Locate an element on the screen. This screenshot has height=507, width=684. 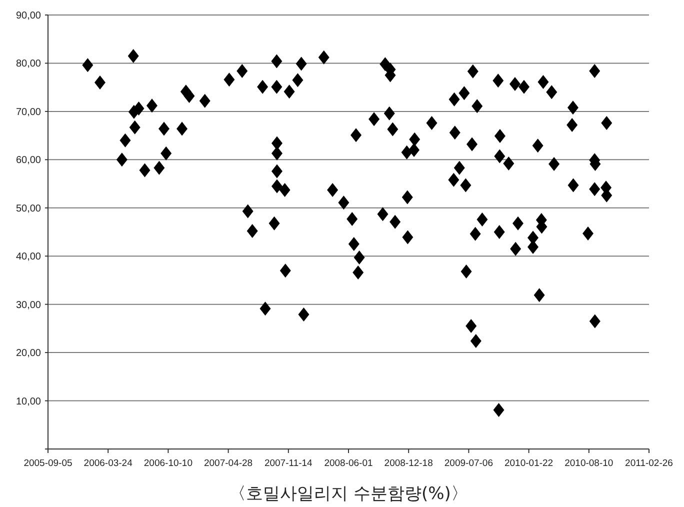
x-tick-label: 2006-10-10 is located at coordinates (168, 463).